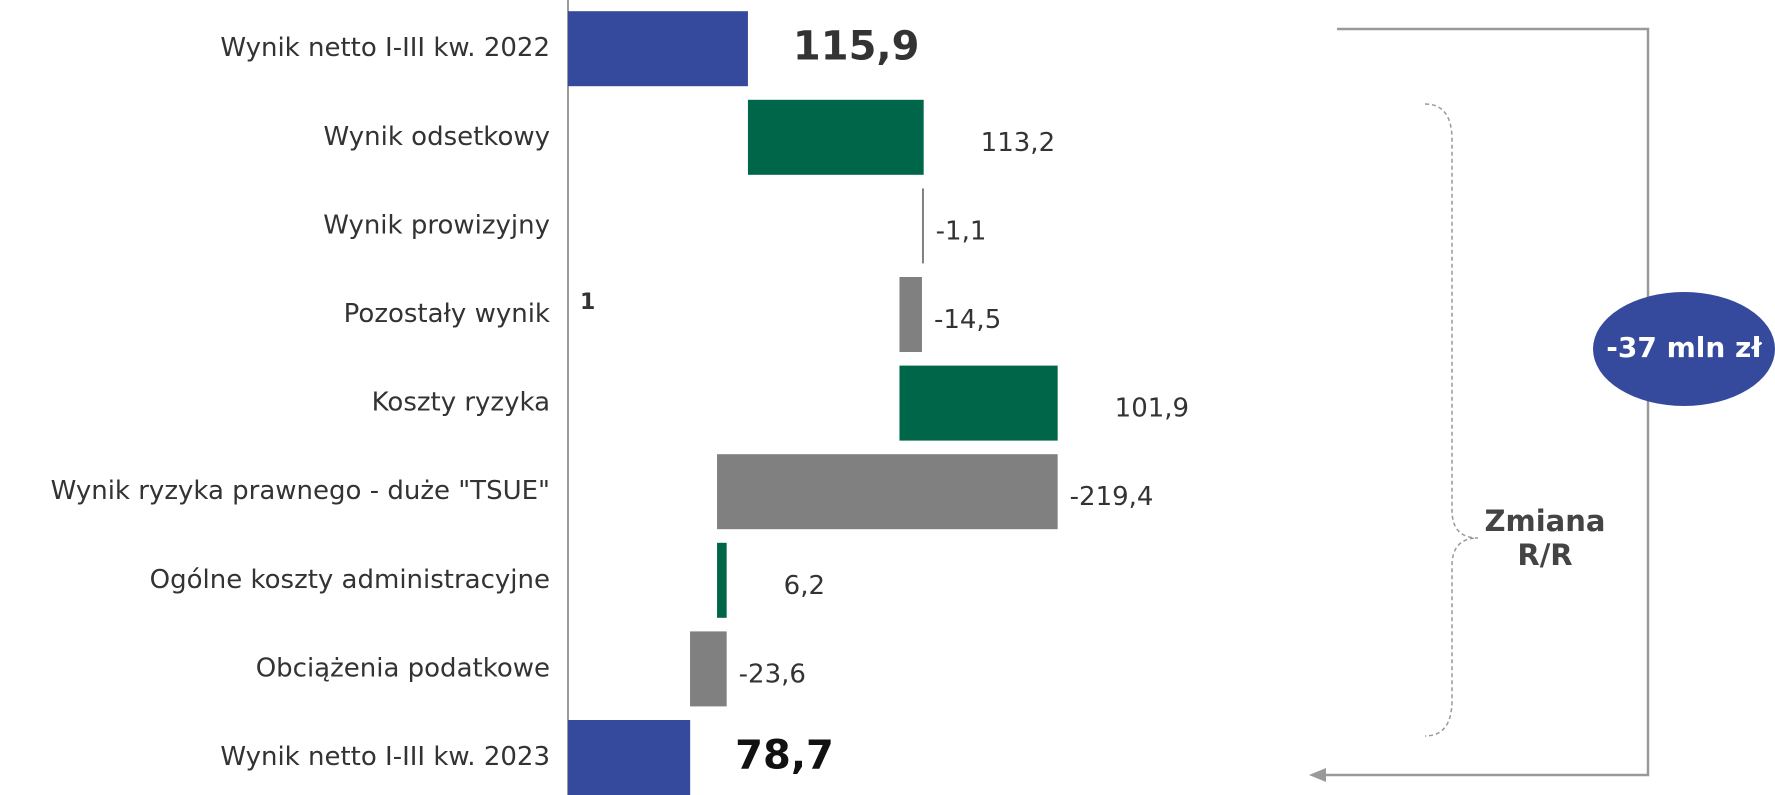  Describe the element at coordinates (447, 314) in the screenshot. I see `category-label: Pozostały wynik` at that location.